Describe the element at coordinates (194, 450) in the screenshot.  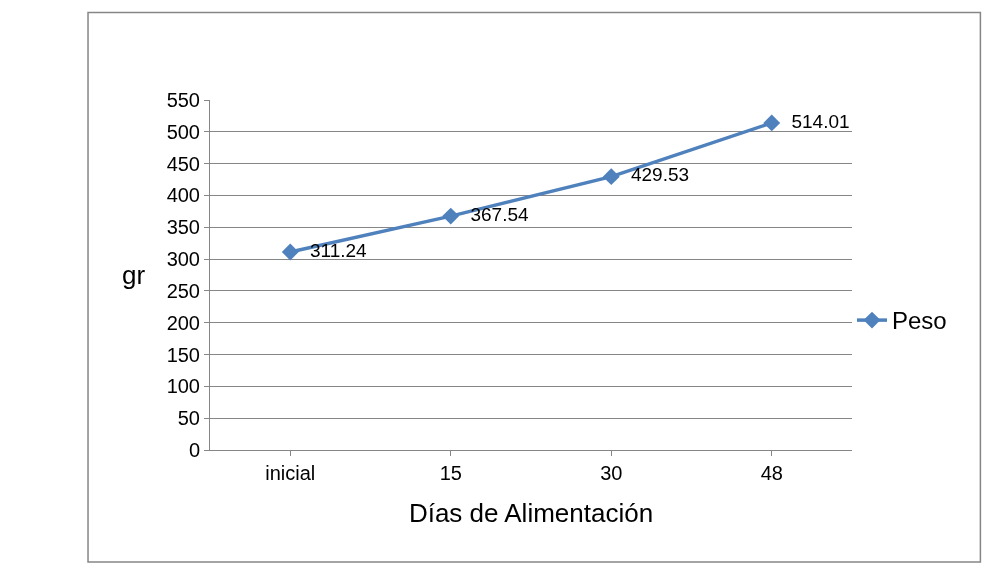
I see `y-tick-label: 0` at that location.